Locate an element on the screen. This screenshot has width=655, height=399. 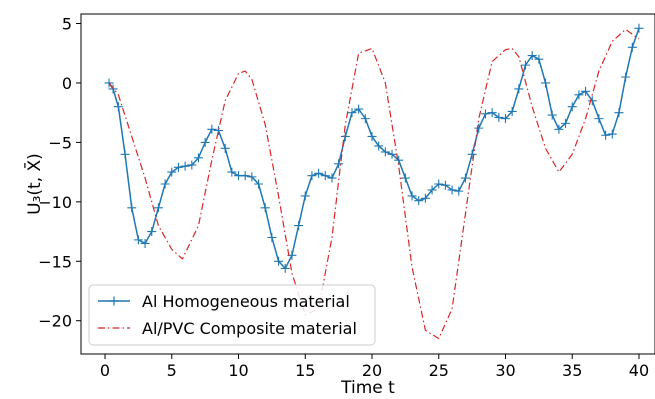
x-axis-ticks: 0 5 10 15 20 25 30 35 40 is located at coordinates (374, 367).